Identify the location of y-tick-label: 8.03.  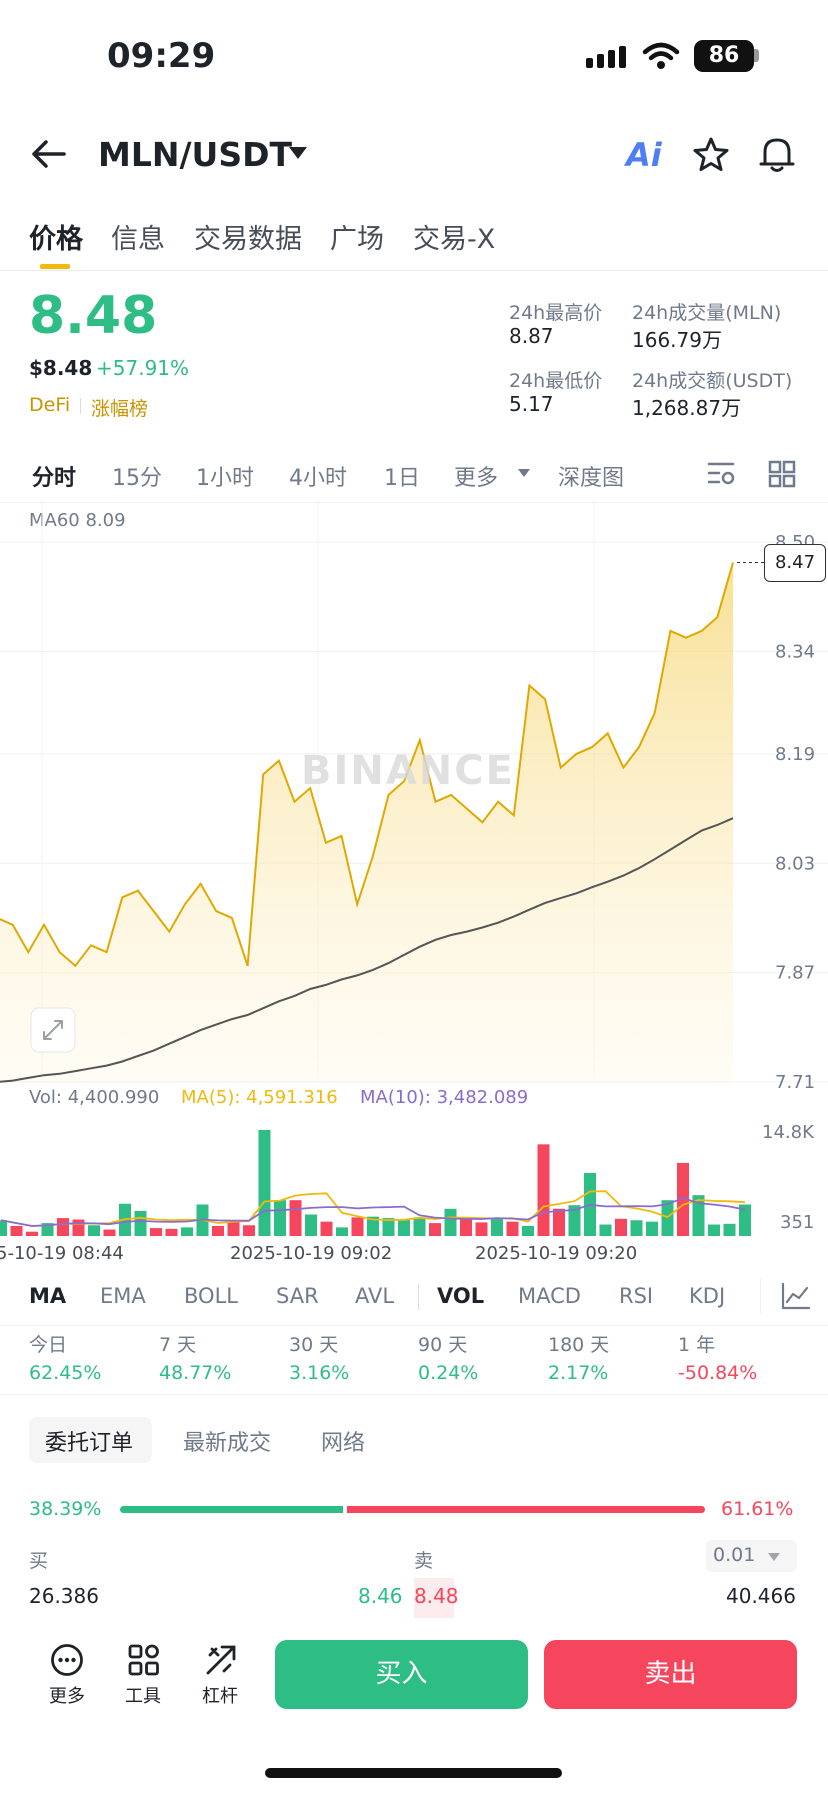
(795, 863).